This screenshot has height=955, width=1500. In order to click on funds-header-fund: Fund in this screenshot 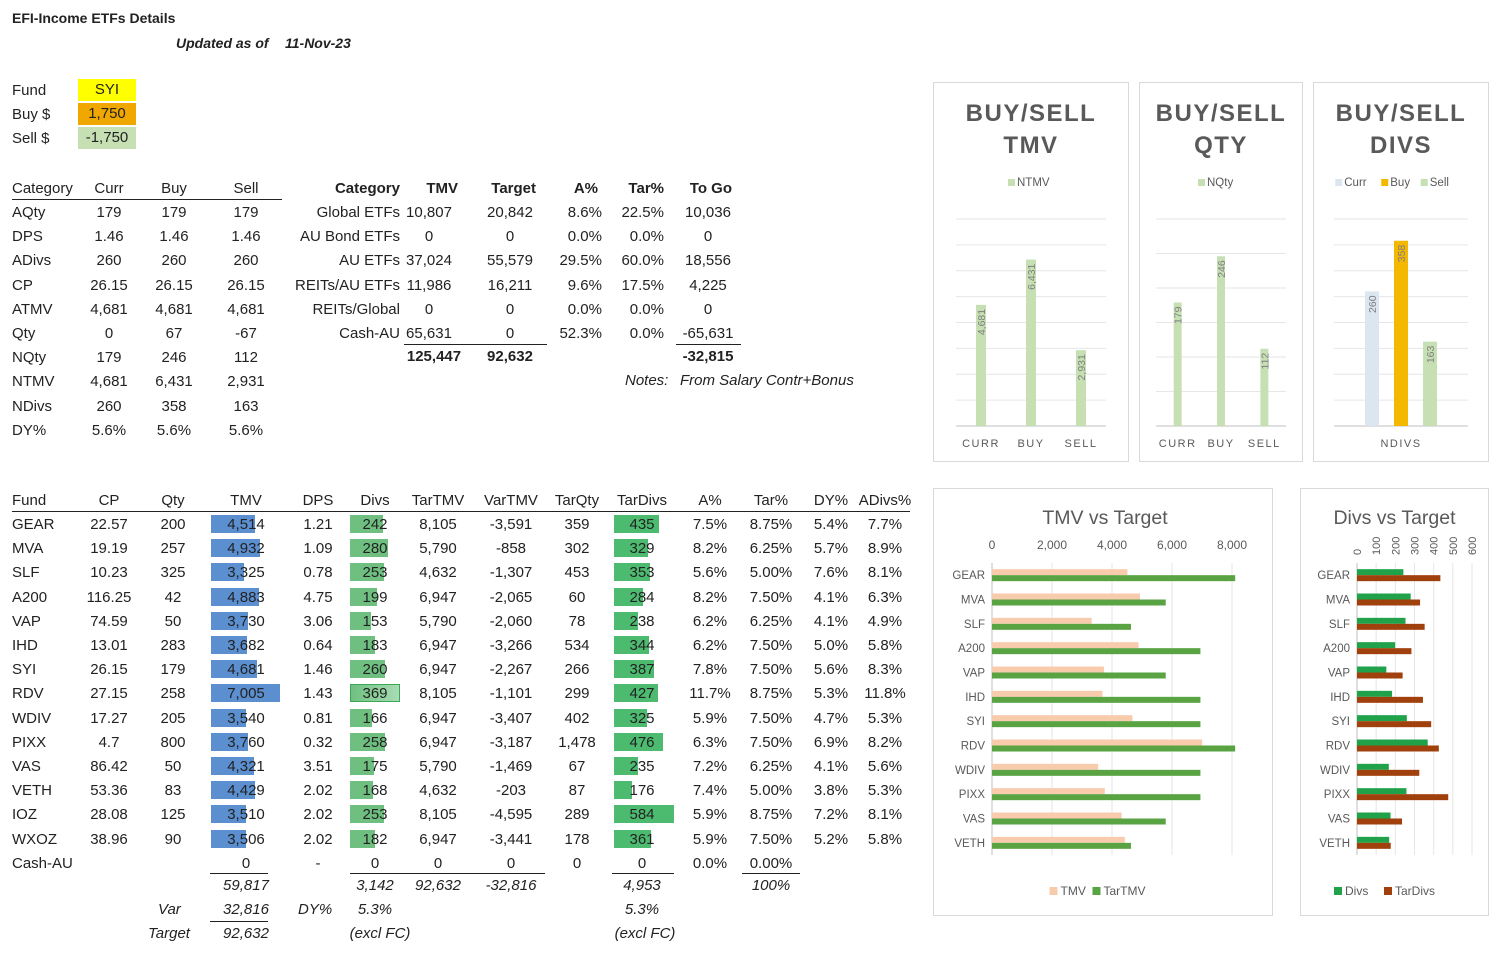, I will do `click(29, 500)`.